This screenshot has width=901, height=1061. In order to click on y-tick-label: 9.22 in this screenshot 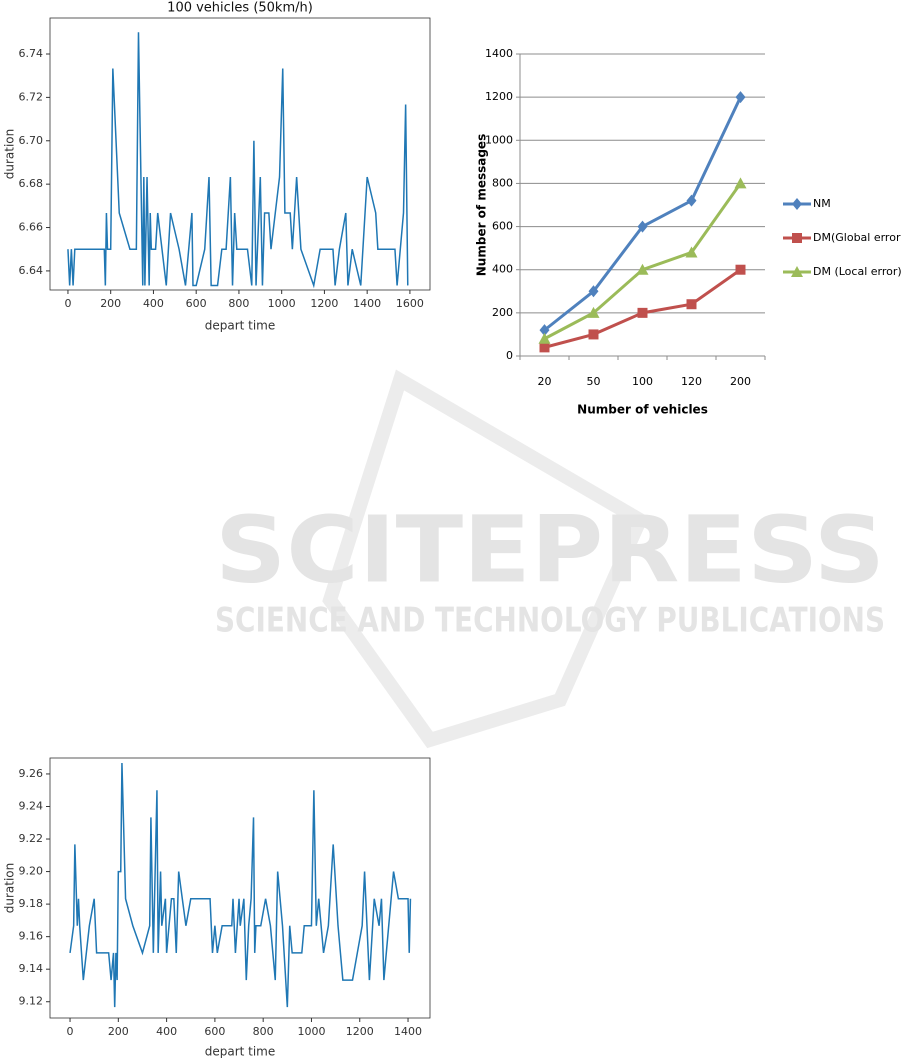, I will do `click(31, 838)`.